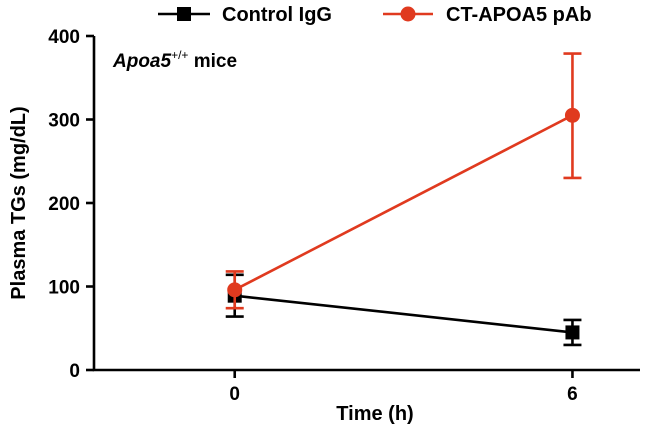  Describe the element at coordinates (64, 121) in the screenshot. I see `y-tick-label-300: 300` at that location.